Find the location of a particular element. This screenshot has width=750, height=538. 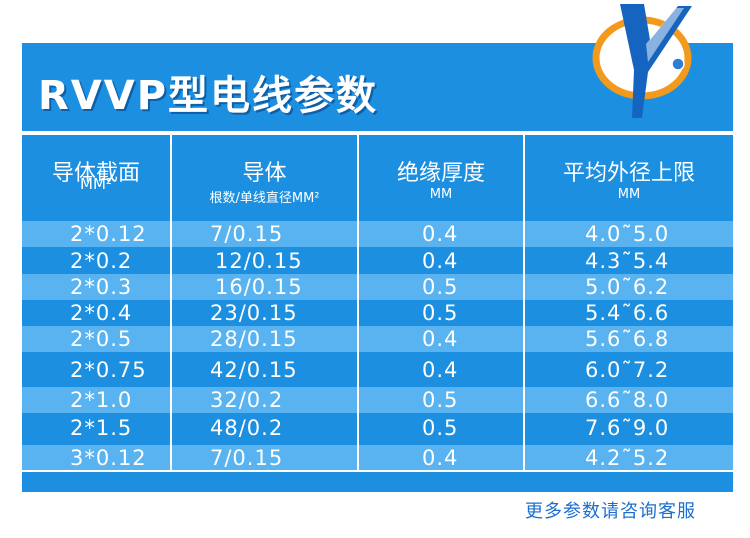

table-row: 2*0.2 12/0.15 0.4 4.3˜5.4 is located at coordinates (377, 261).